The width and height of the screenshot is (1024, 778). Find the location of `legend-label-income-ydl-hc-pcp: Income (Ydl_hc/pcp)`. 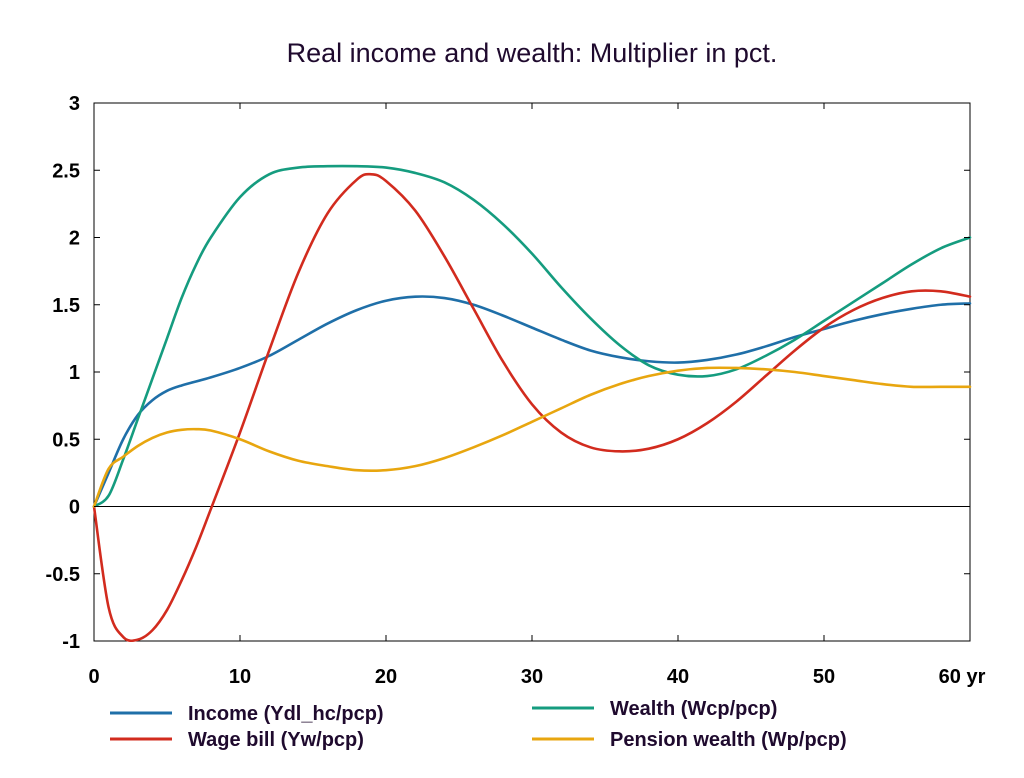

legend-label-income-ydl-hc-pcp: Income (Ydl_hc/pcp) is located at coordinates (286, 714).